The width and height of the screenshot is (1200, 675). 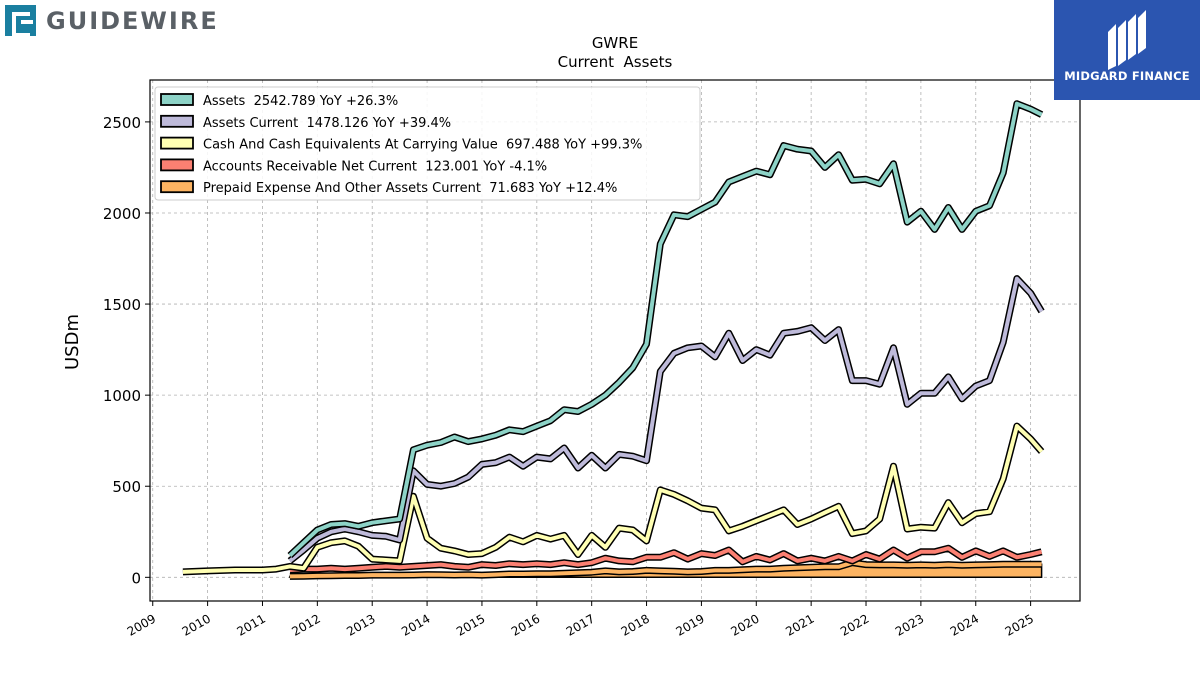 I want to click on guidewire-logo: GUIDEWIRE, so click(x=112, y=21).